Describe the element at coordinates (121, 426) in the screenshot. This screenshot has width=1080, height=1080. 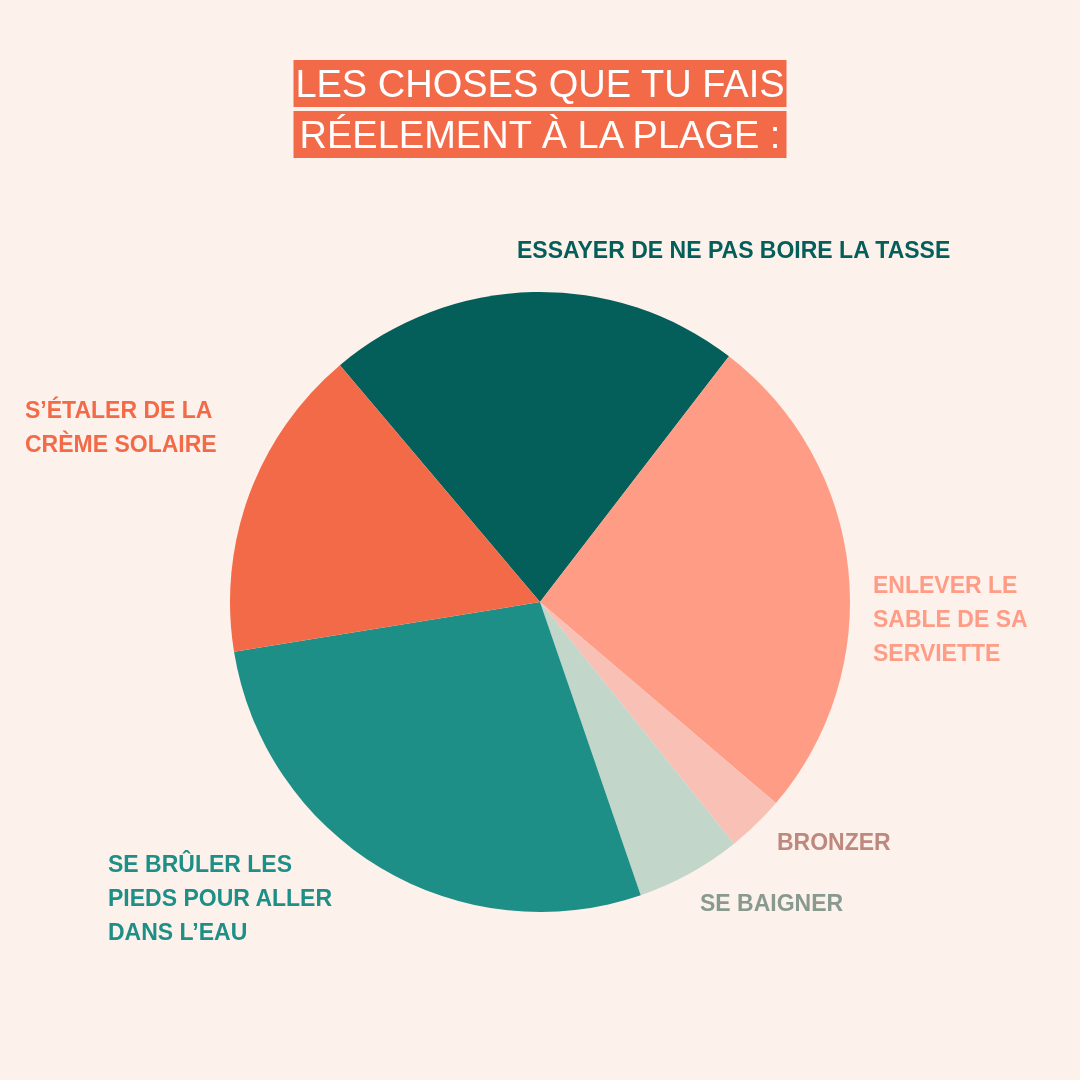
I see `slice-label: S’ÉTALER DE LA CRÈME SOLAIRE` at that location.